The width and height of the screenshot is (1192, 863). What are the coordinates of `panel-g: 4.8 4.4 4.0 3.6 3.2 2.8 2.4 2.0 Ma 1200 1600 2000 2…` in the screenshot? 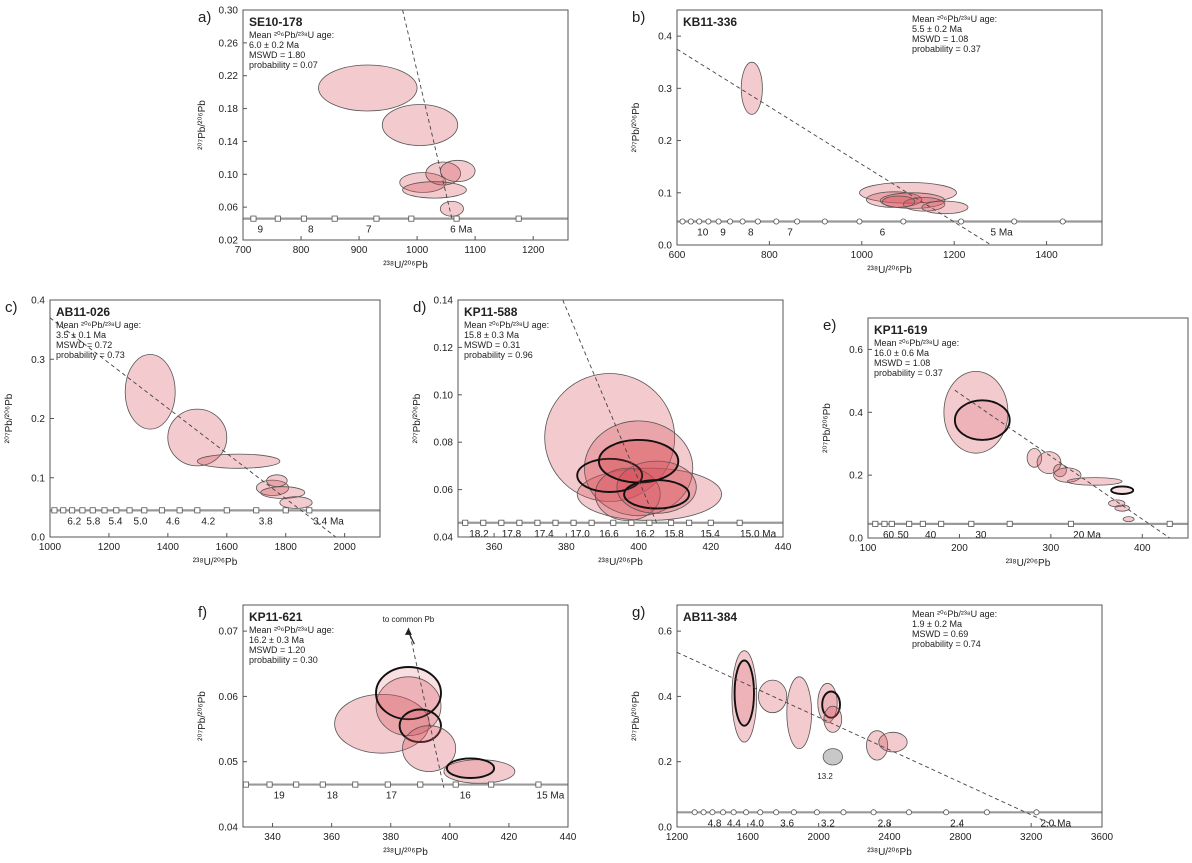 It's located at (872, 731).